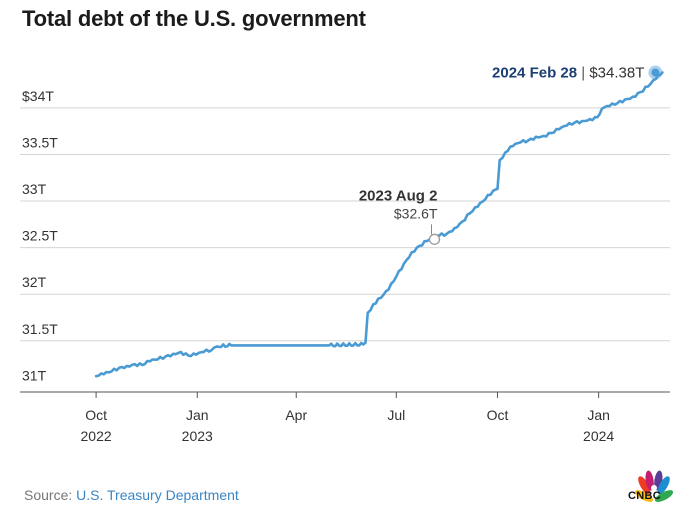 The width and height of the screenshot is (694, 513). I want to click on x-tick-year: 2022, so click(96, 436).